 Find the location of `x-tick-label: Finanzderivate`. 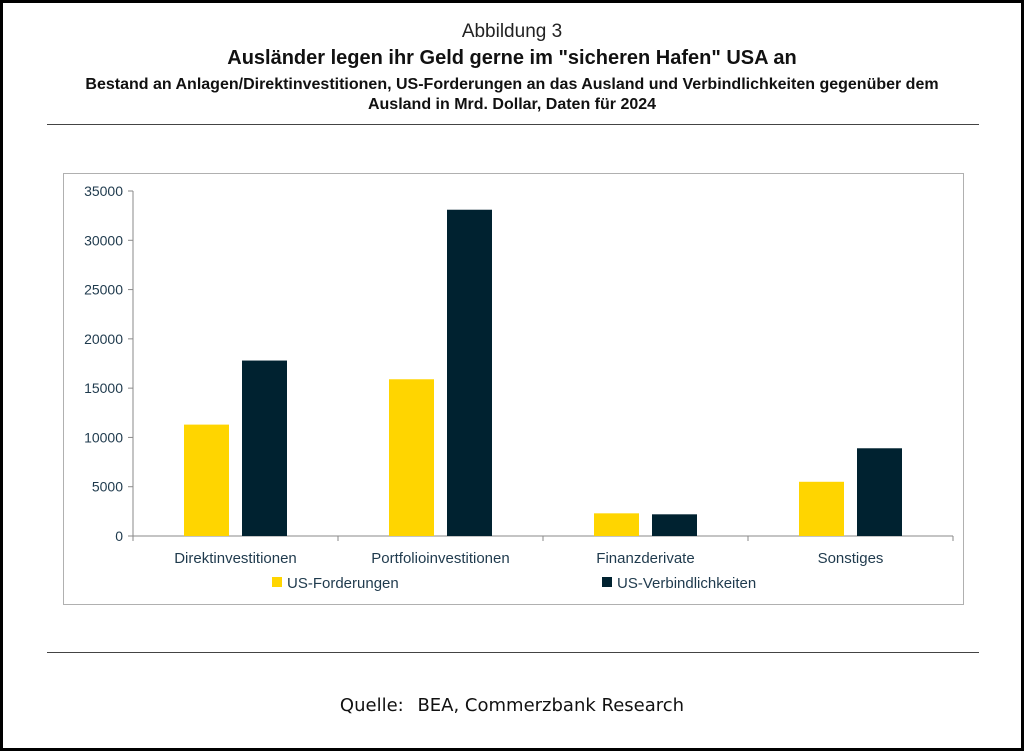

x-tick-label: Finanzderivate is located at coordinates (645, 558).